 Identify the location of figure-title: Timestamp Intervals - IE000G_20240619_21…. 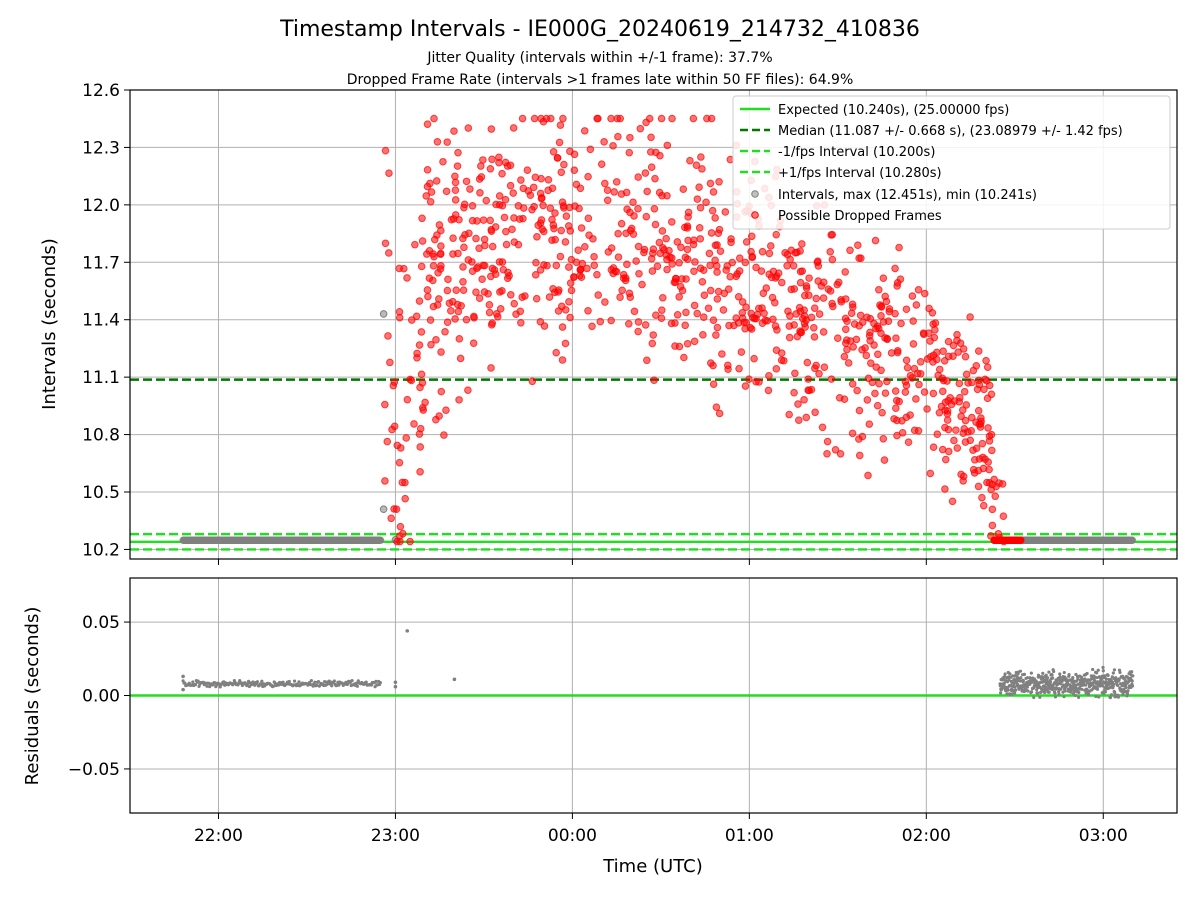
(599, 29).